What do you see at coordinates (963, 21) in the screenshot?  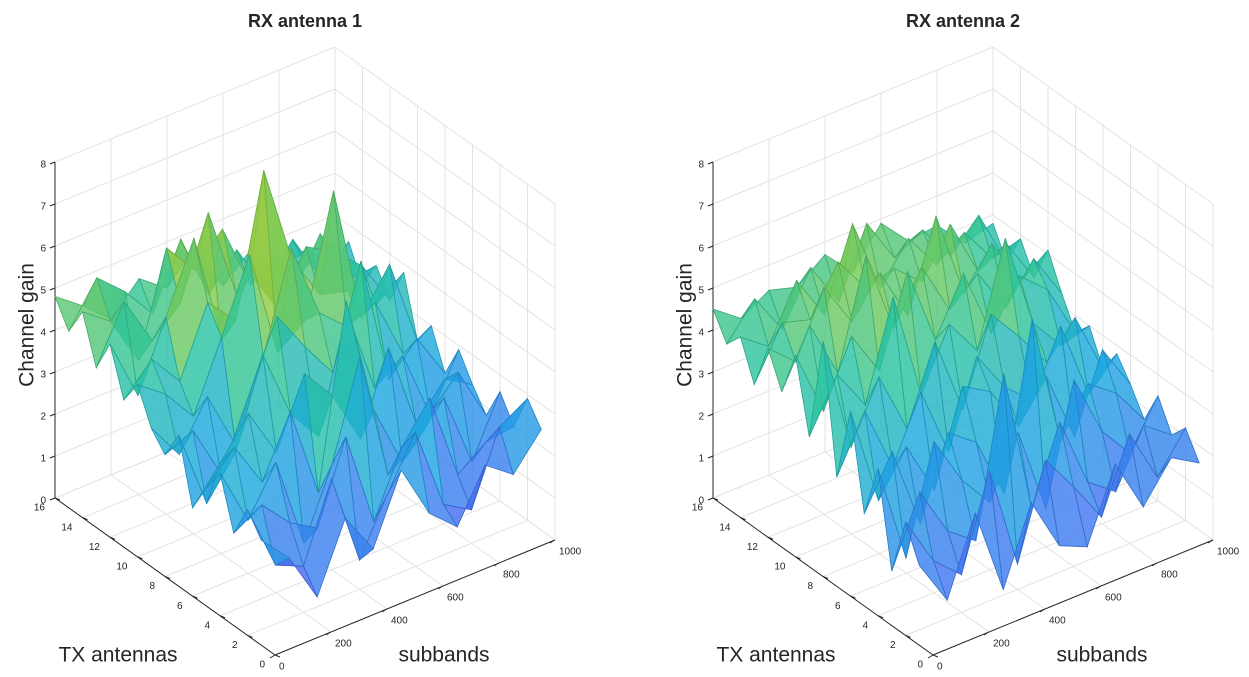 I see `chart-title: RX antenna 2` at bounding box center [963, 21].